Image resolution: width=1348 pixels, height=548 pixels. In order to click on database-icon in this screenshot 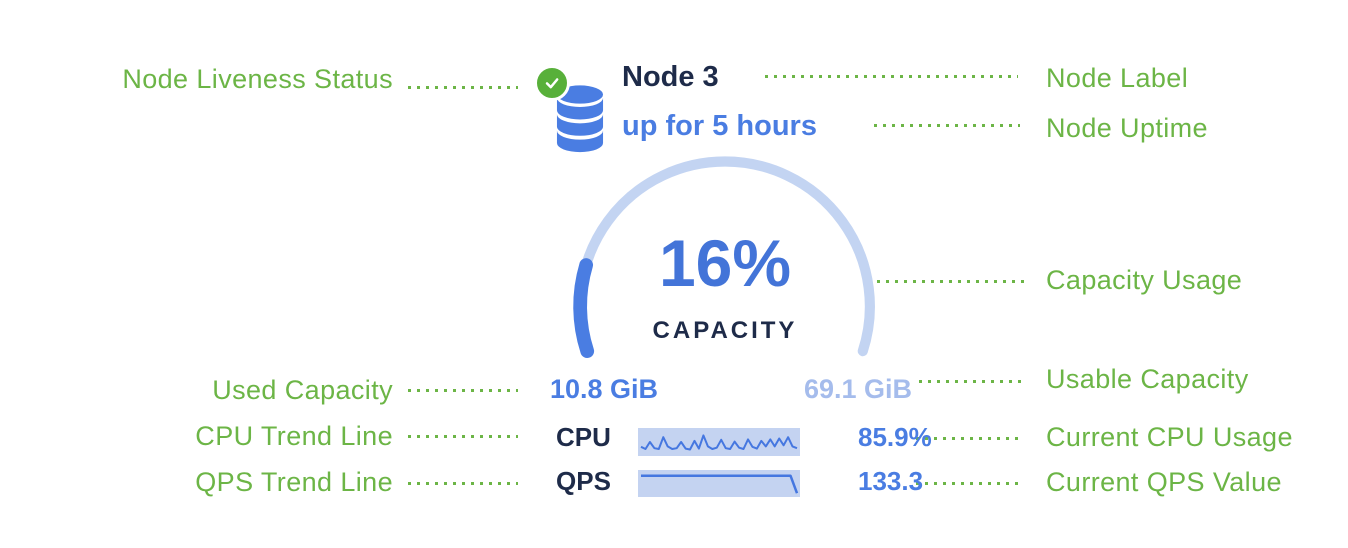, I will do `click(580, 121)`.